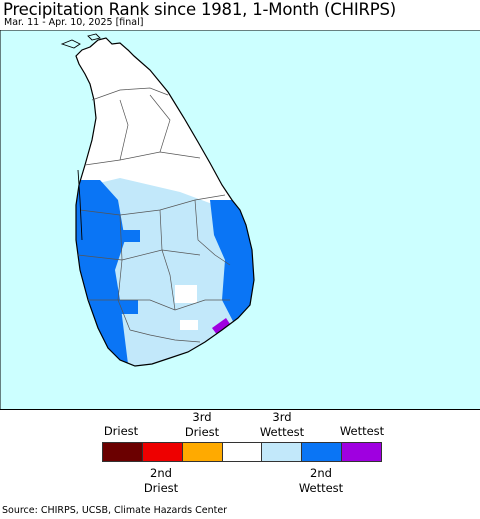  I want to click on legend-label-2nd-wettest: 2nd Wettest, so click(321, 480).